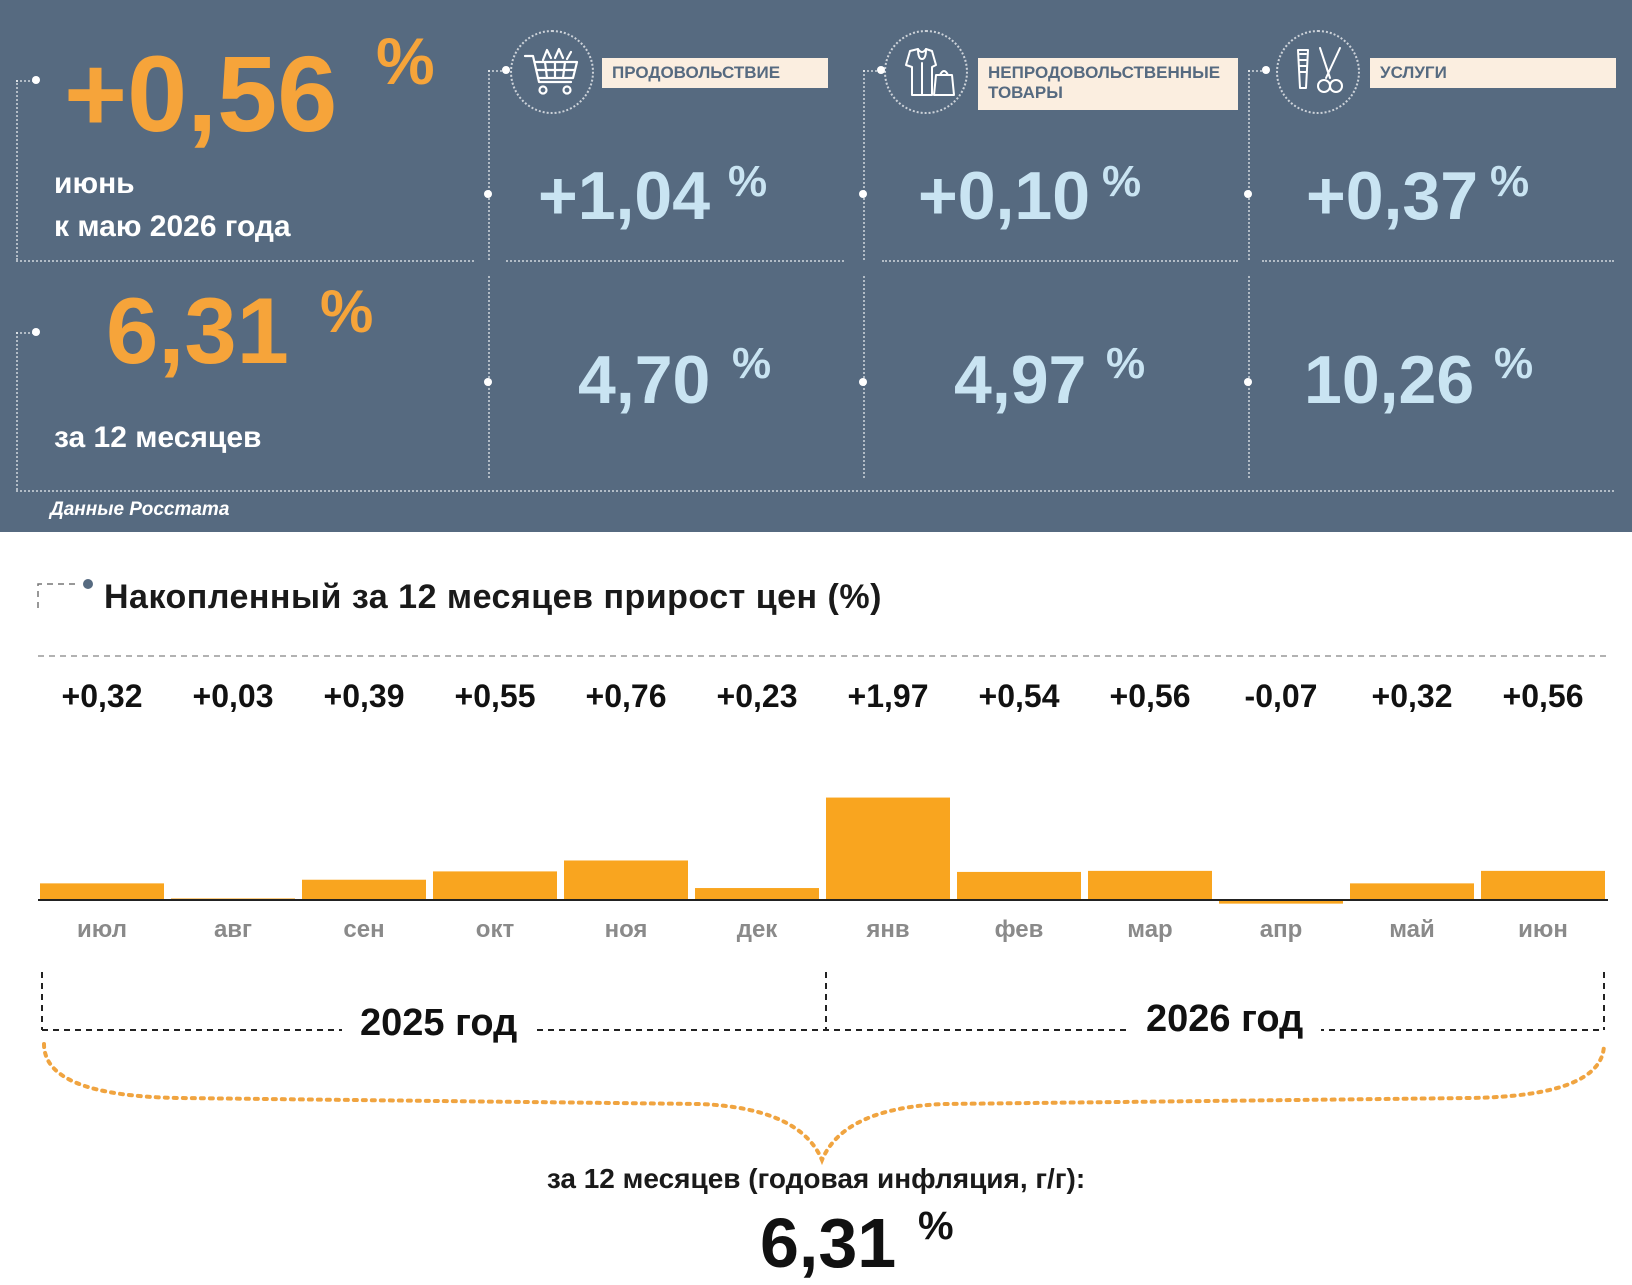  Describe the element at coordinates (495, 696) in the screenshot. I see `data-label-окт: +0,55` at that location.